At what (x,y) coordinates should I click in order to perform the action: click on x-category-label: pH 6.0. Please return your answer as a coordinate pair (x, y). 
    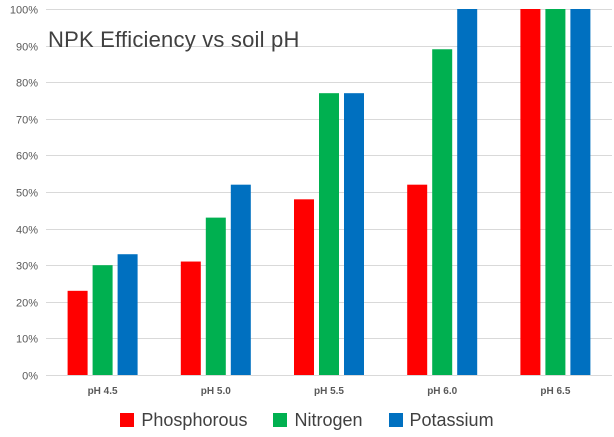
    Looking at the image, I should click on (442, 391).